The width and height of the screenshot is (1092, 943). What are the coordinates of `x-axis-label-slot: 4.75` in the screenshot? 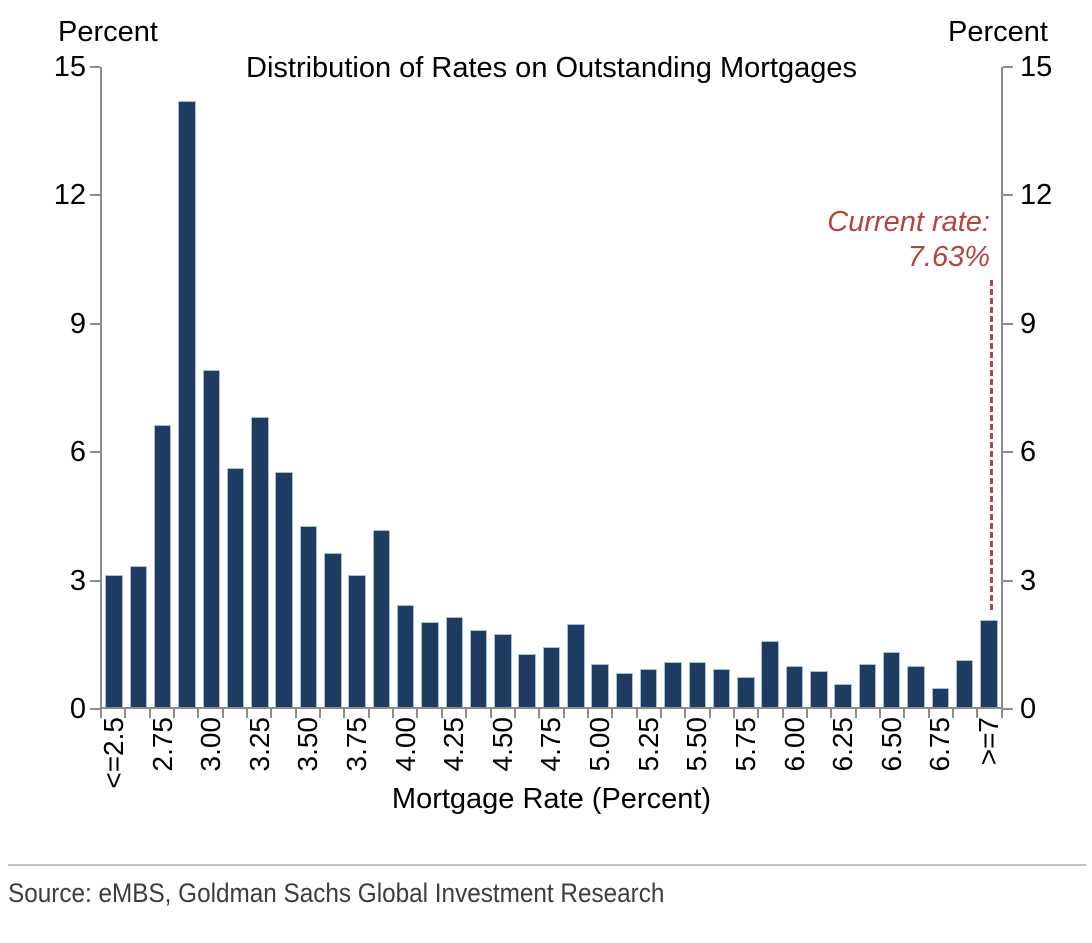 It's located at (551, 744).